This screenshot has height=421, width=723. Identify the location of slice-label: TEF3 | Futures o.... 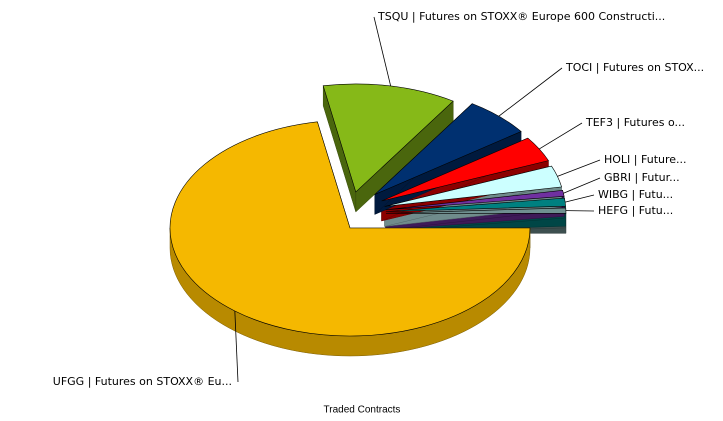
(635, 122).